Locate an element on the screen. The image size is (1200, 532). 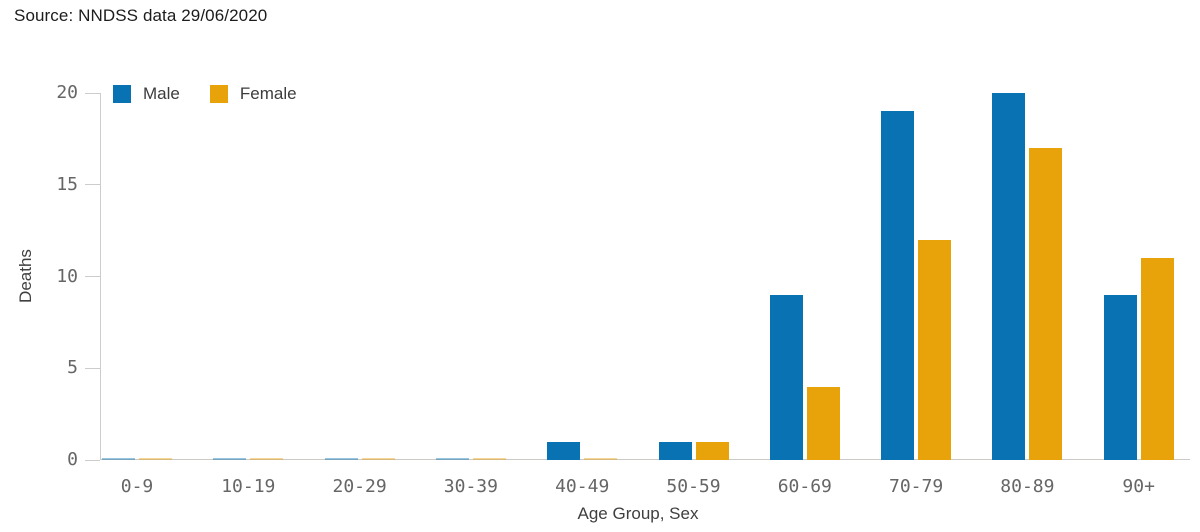
x-category-label-60-69: 60-69 is located at coordinates (804, 486).